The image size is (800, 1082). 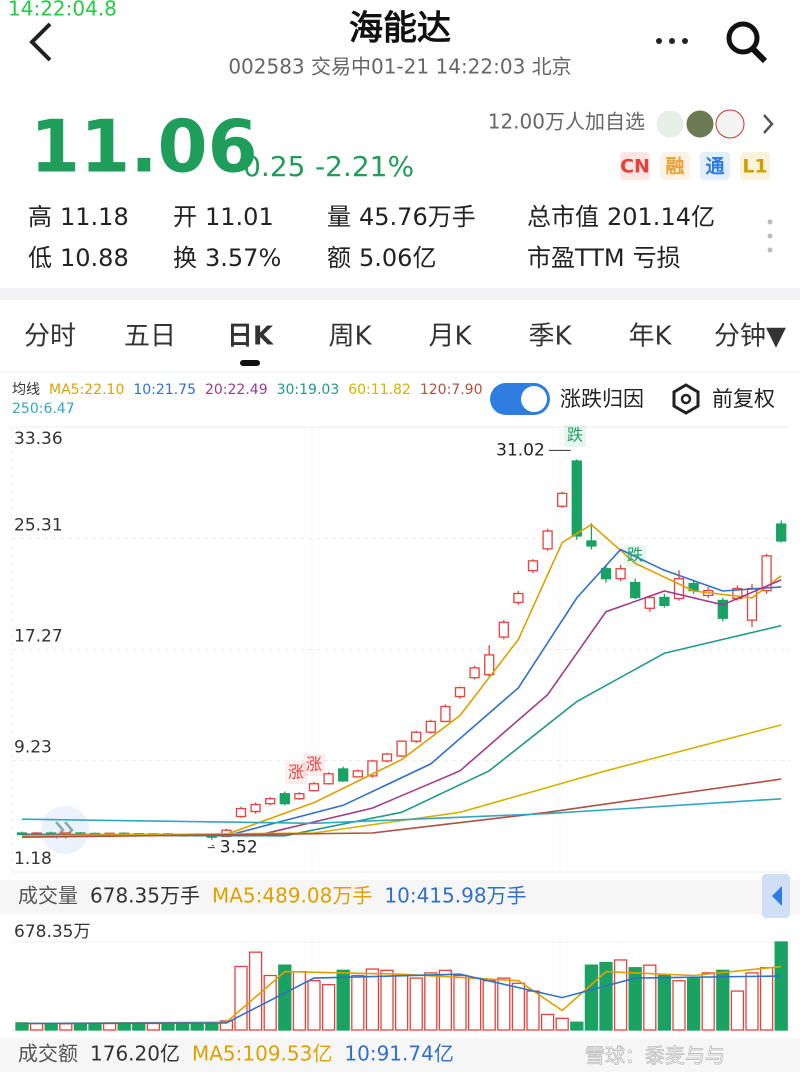 What do you see at coordinates (38, 439) in the screenshot?
I see `y-tick-label: 33.36` at bounding box center [38, 439].